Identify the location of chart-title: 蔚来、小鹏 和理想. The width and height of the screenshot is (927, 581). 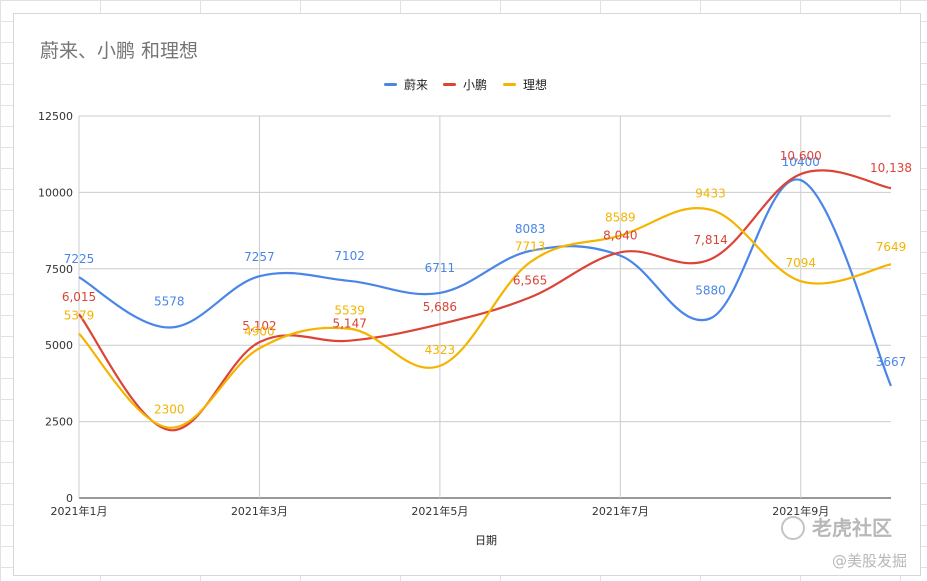
(119, 51).